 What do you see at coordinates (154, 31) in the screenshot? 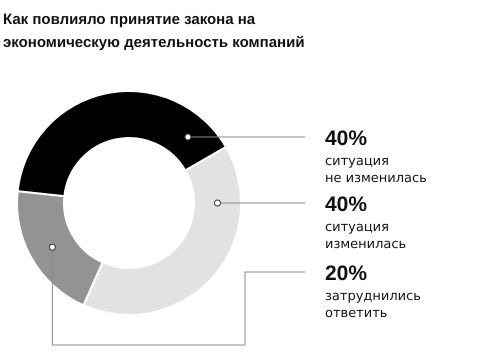
I see `chart-title: Как повлияло принятие закона на экономическую деятельность компаний` at bounding box center [154, 31].